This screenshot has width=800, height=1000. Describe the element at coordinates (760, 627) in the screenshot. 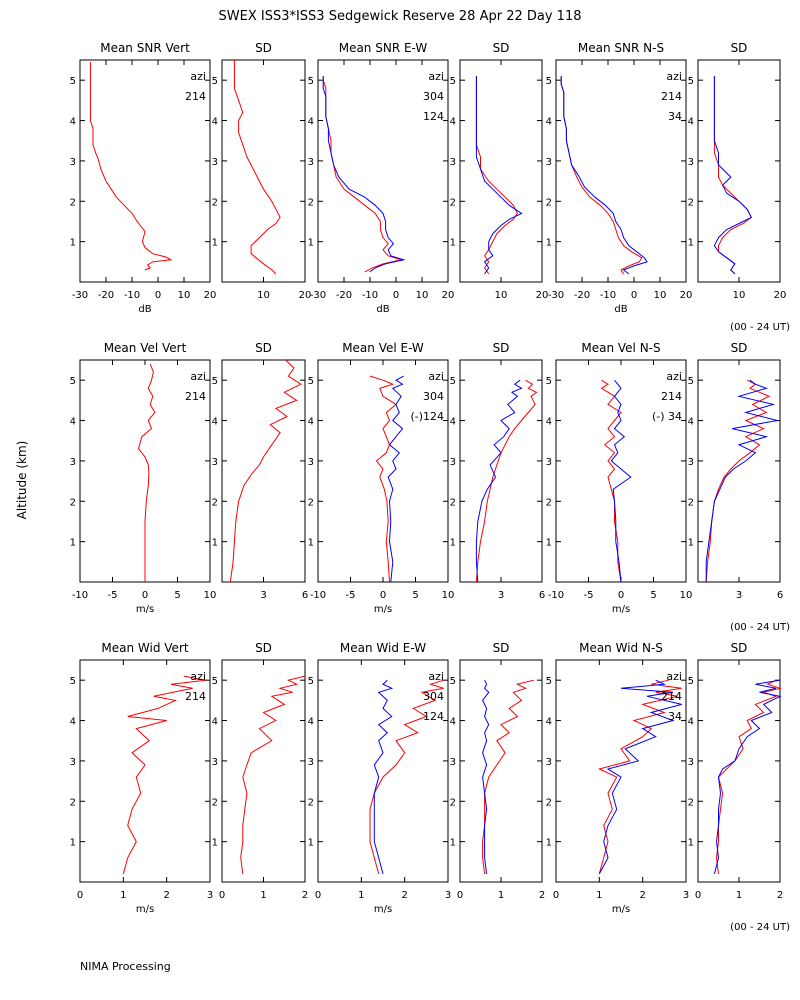

I see `time-range-label-row-2: (00 - 24 UT)` at that location.